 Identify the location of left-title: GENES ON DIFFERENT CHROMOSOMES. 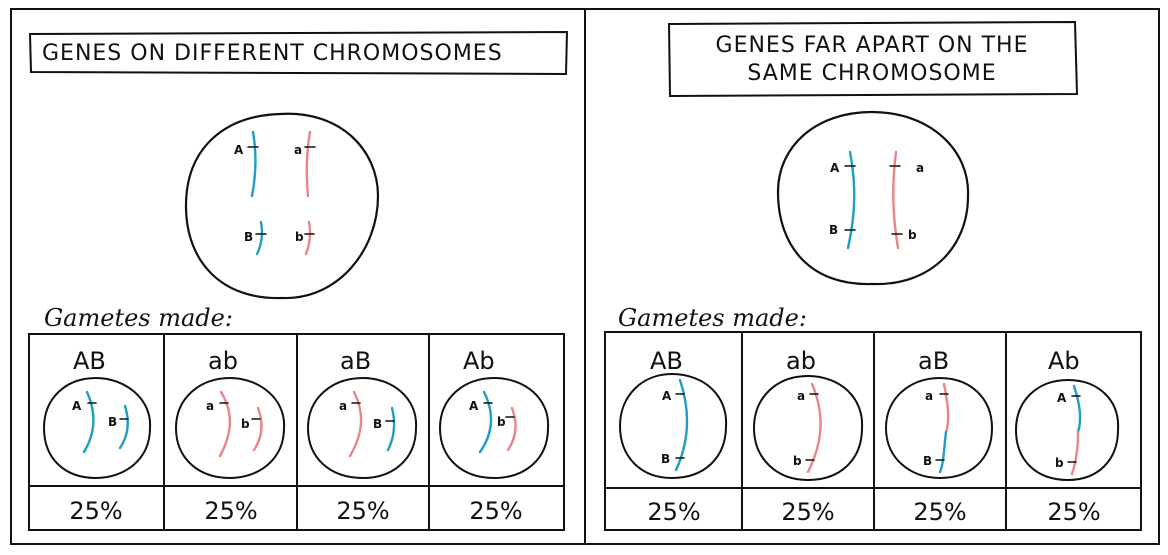
(272, 53).